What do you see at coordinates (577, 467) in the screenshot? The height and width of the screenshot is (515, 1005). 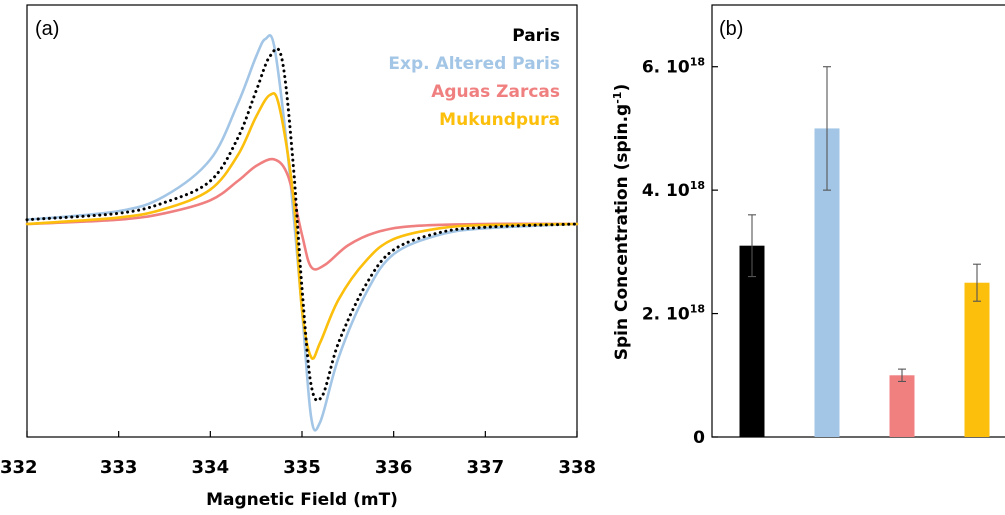 I see `x-tick-label: 338` at bounding box center [577, 467].